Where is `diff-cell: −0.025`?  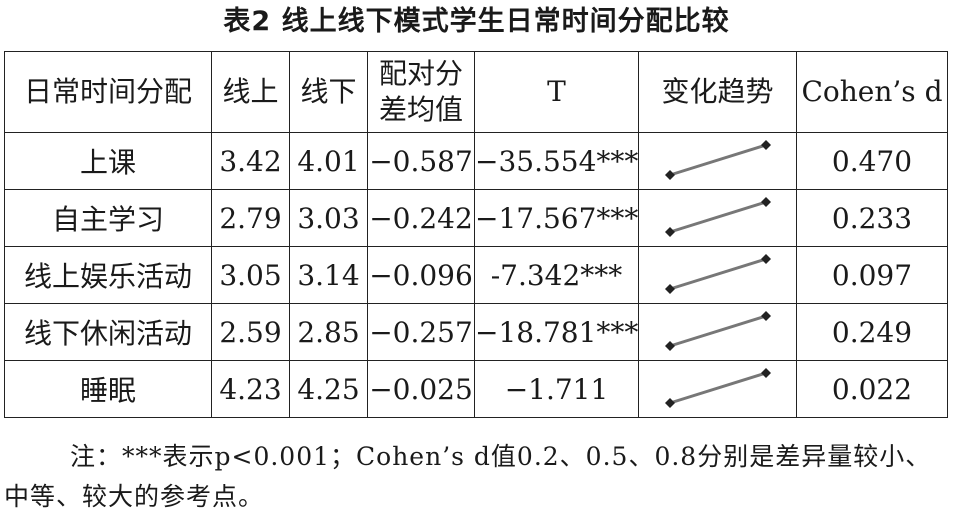 diff-cell: −0.025 is located at coordinates (421, 389).